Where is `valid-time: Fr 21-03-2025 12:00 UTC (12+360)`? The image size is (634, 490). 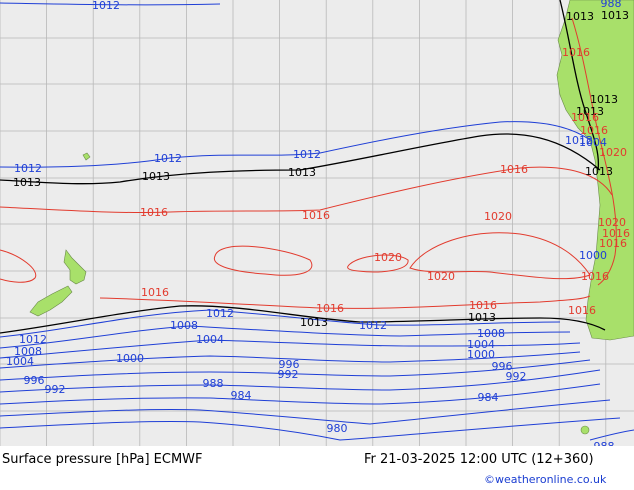
valid-time: Fr 21-03-2025 12:00 UTC (12+360) is located at coordinates (479, 459).